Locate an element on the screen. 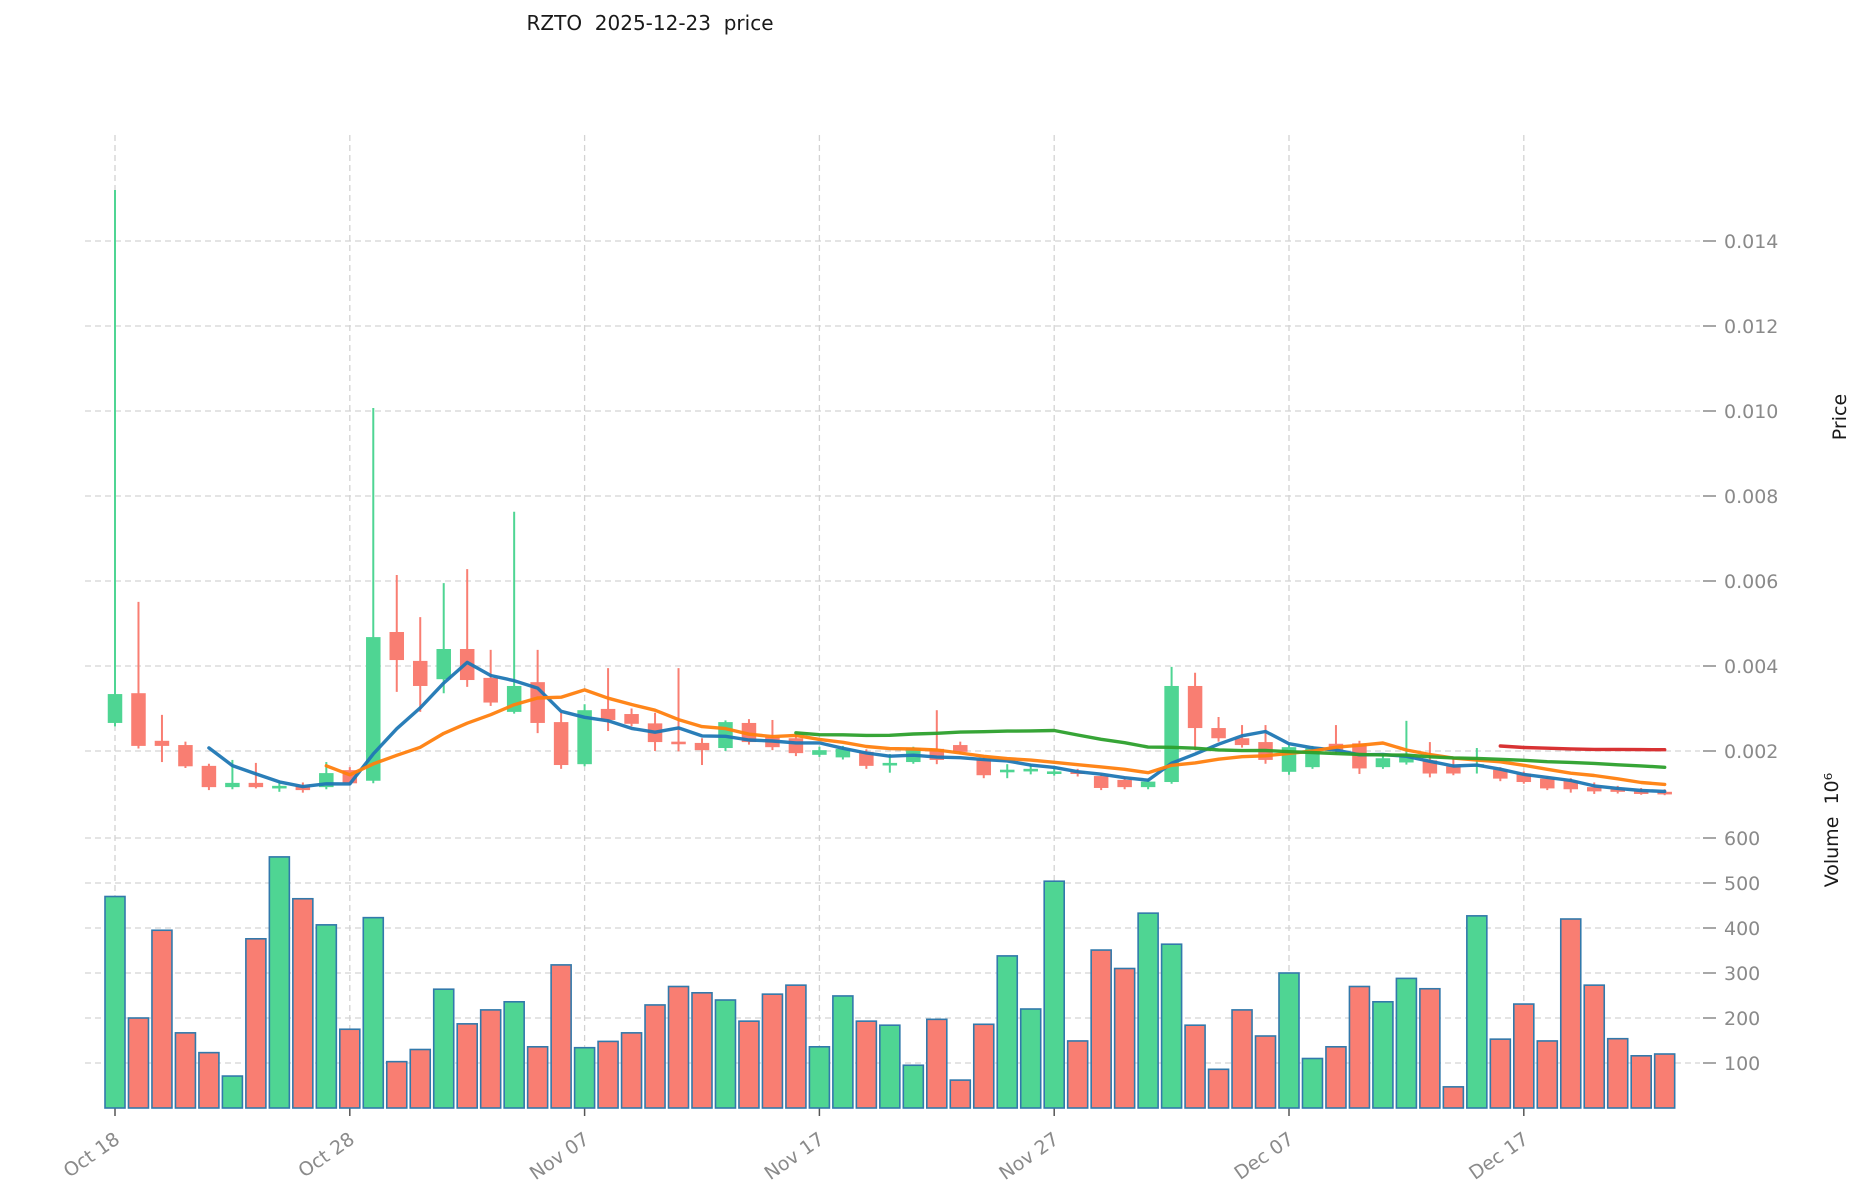 The image size is (1860, 1202). x-tick-label: Nov 07 is located at coordinates (560, 1156).